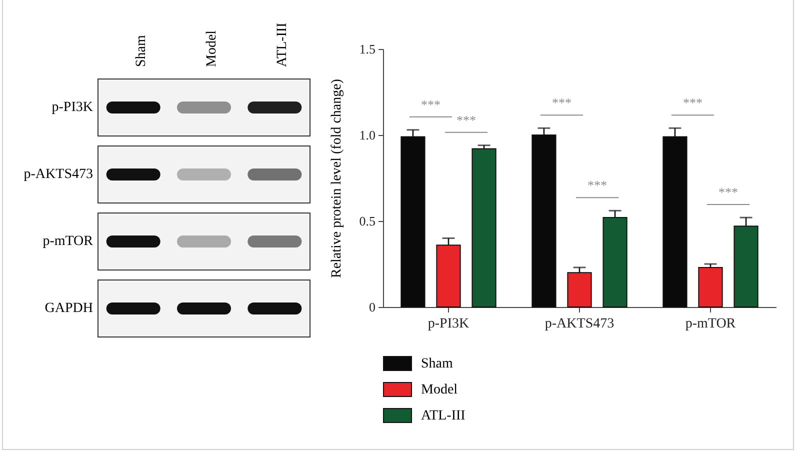  Describe the element at coordinates (282, 44) in the screenshot. I see `text: ATL-III` at that location.